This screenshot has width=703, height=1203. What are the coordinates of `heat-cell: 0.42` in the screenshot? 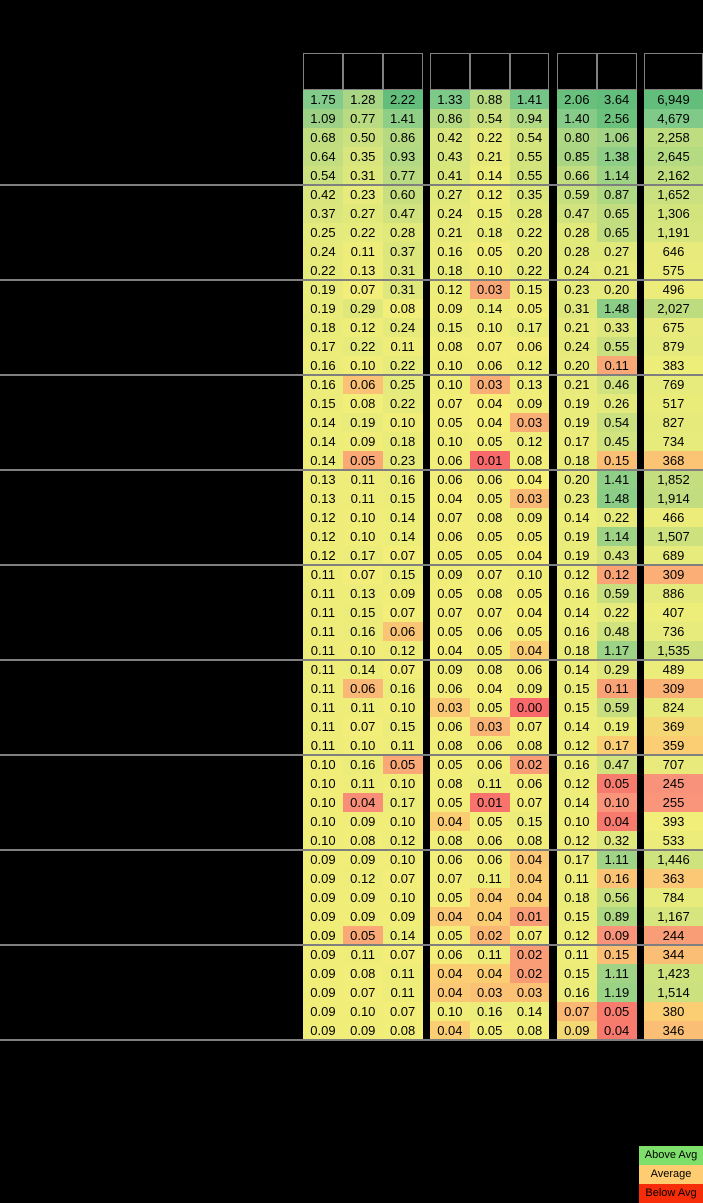 It's located at (449, 137).